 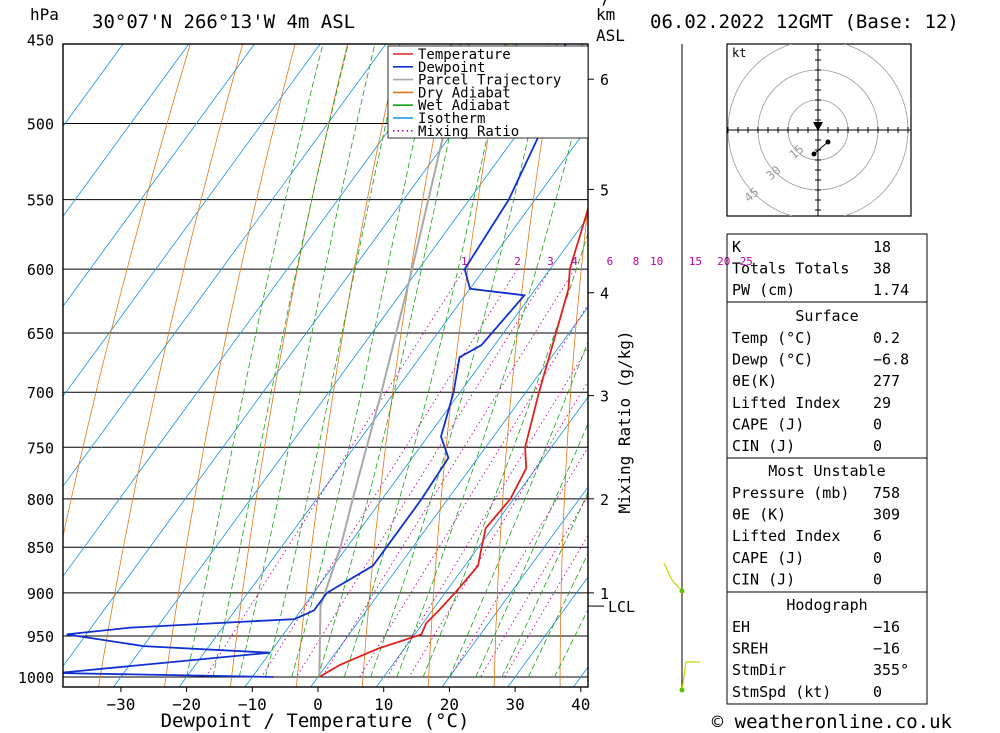 I want to click on wind-barb-dot-upper, so click(x=682, y=591).